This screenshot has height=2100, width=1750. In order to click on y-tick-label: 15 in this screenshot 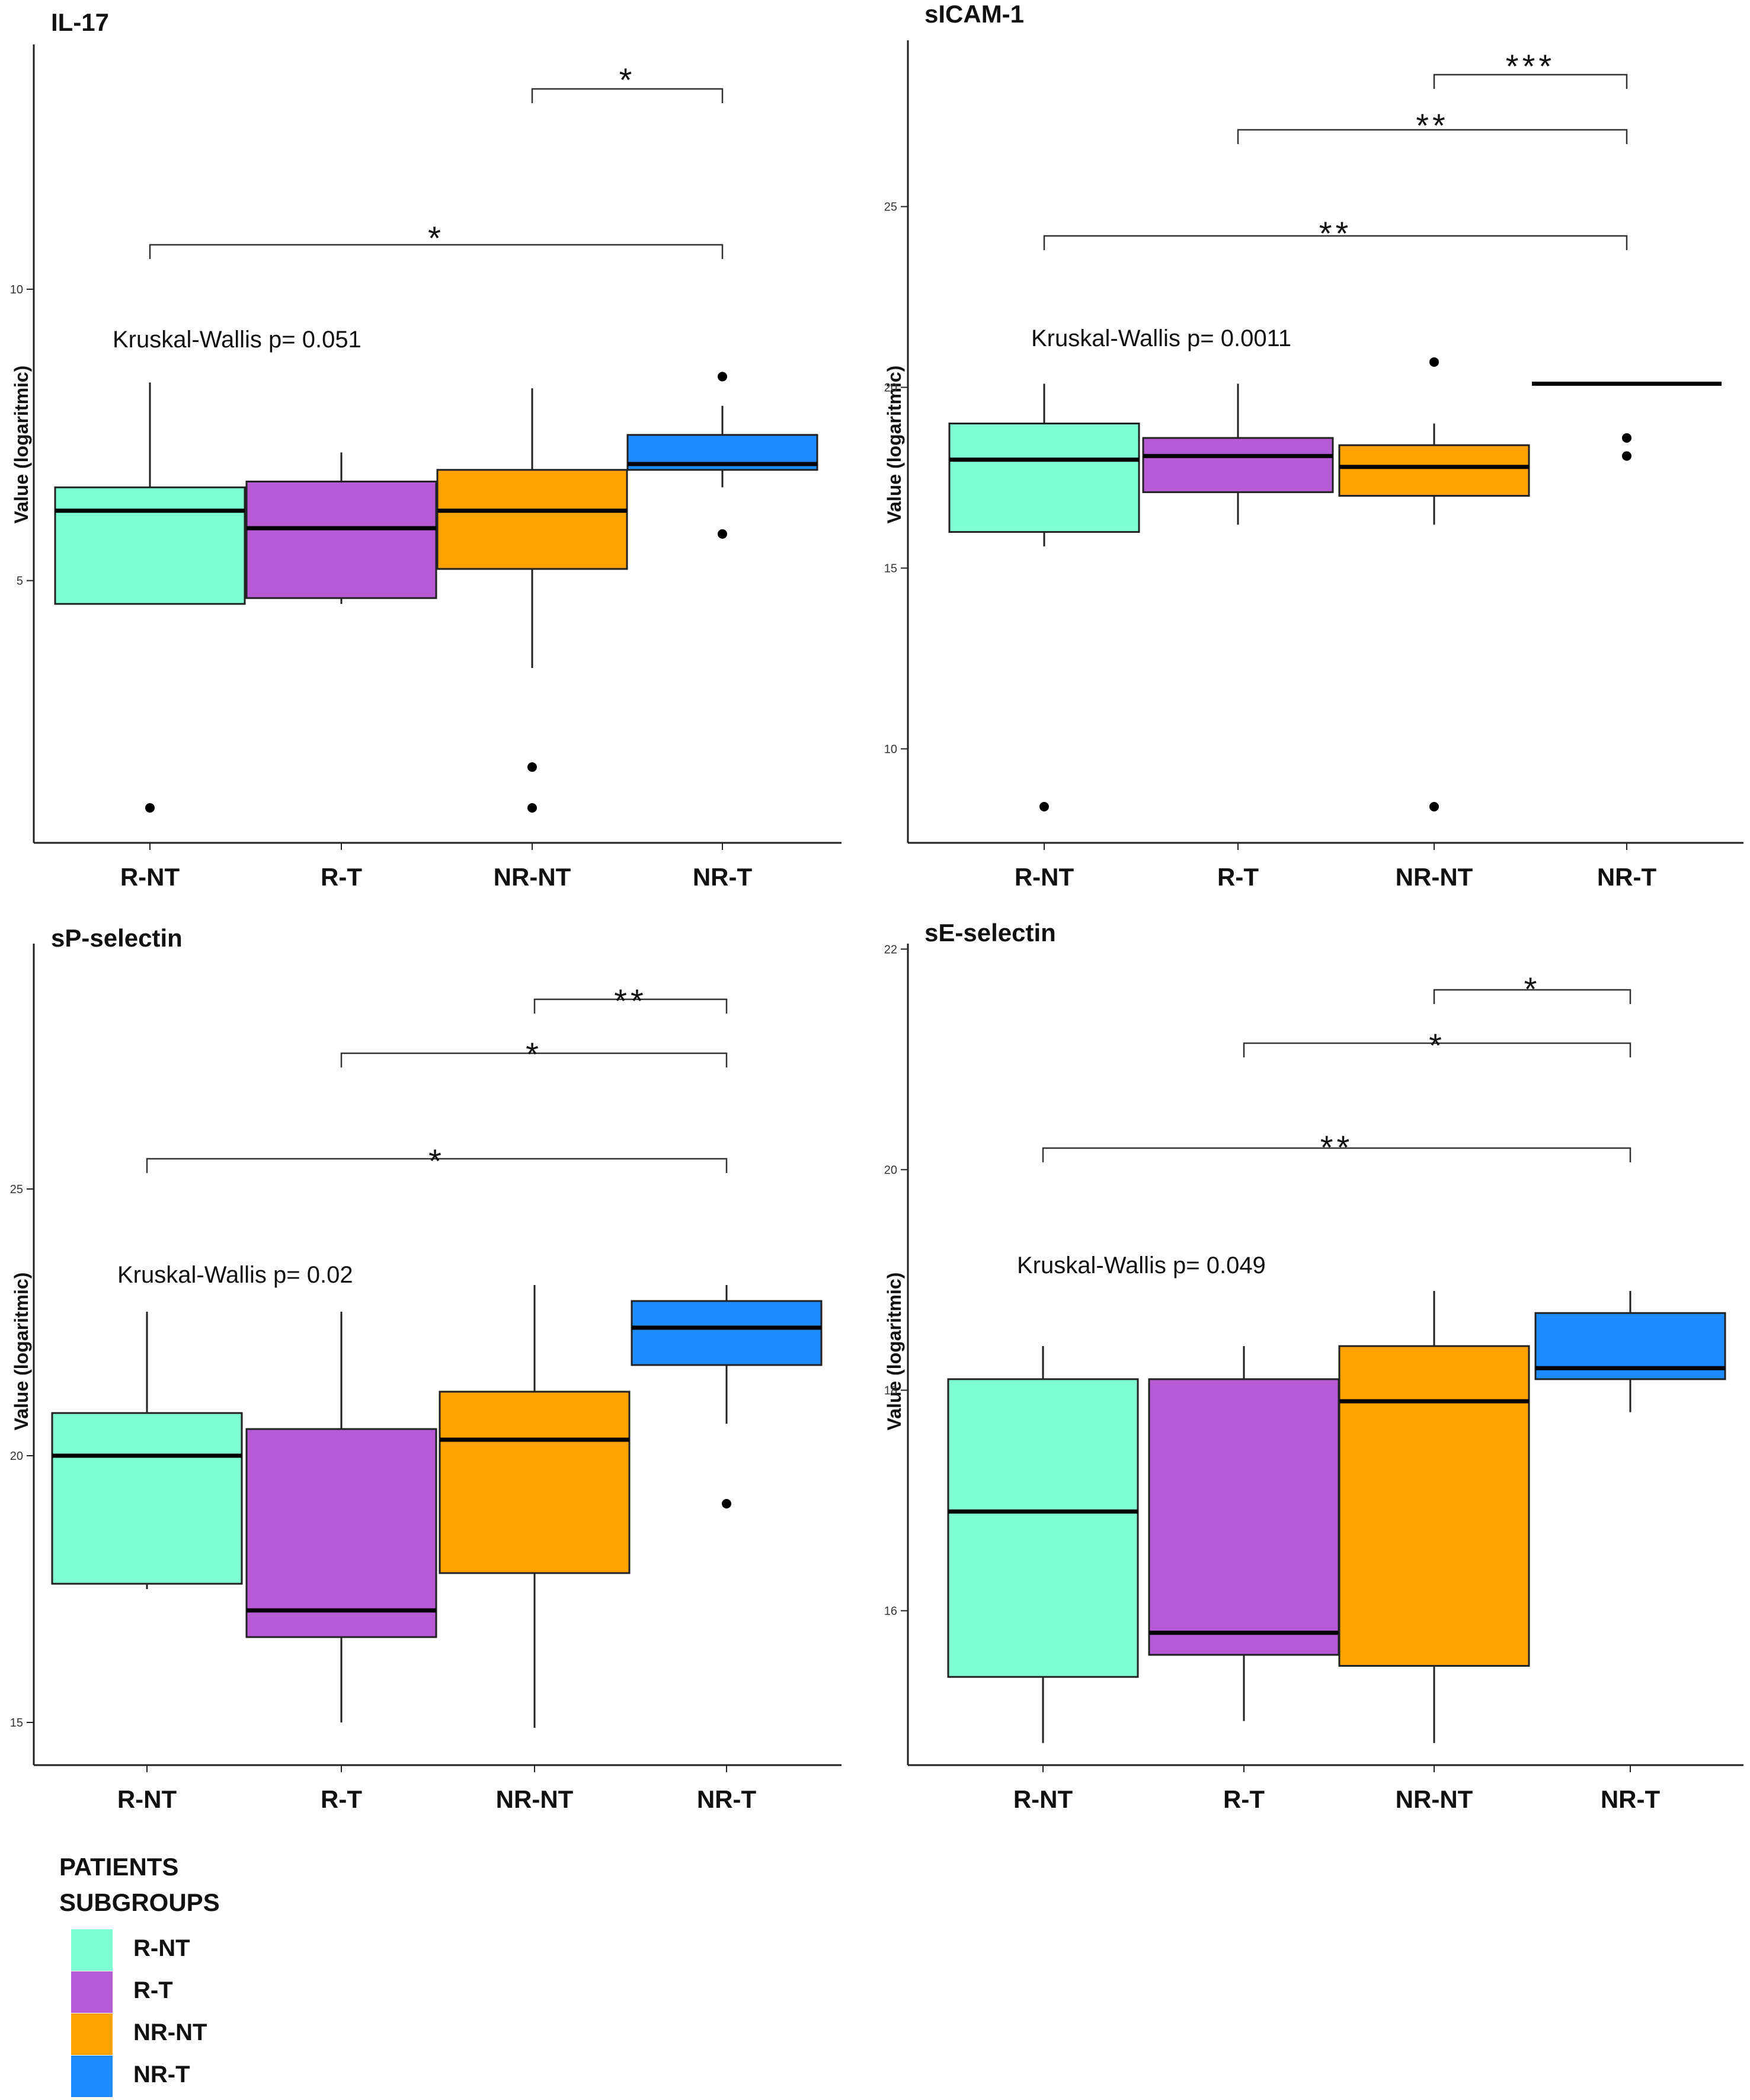, I will do `click(890, 568)`.